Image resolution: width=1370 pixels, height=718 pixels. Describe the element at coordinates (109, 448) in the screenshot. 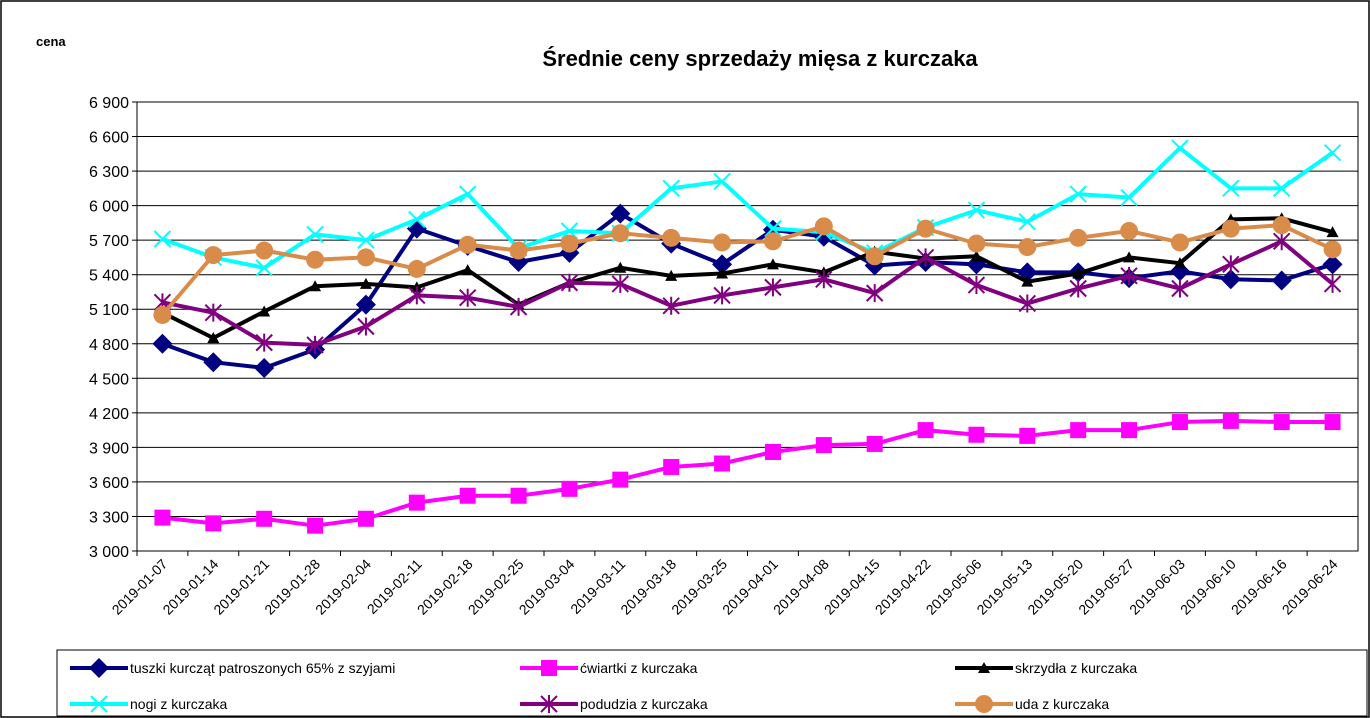

I see `y-tick-label: 3 900` at that location.